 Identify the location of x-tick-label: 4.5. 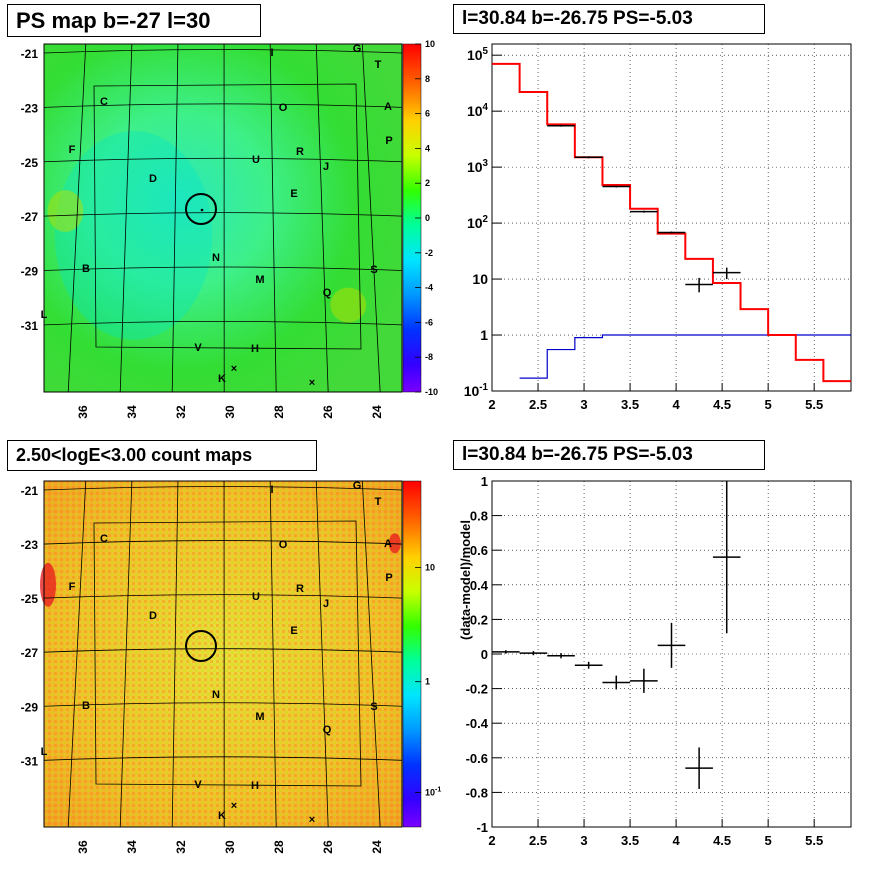
(722, 840).